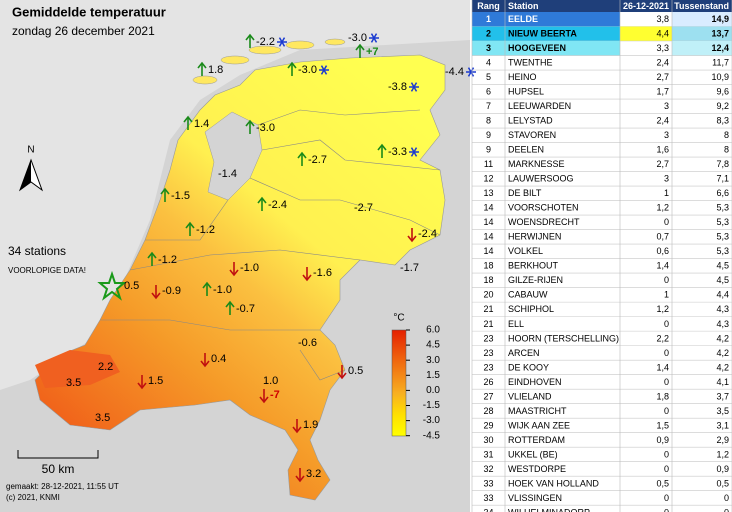 This screenshot has height=512, width=732. Describe the element at coordinates (535, 382) in the screenshot. I see `table-cell: EINDHOVEN` at that location.